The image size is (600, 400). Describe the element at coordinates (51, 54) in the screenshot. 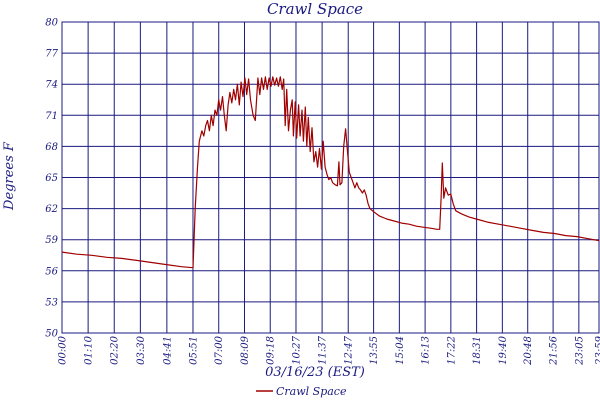

I see `y-tick-label: 77` at that location.